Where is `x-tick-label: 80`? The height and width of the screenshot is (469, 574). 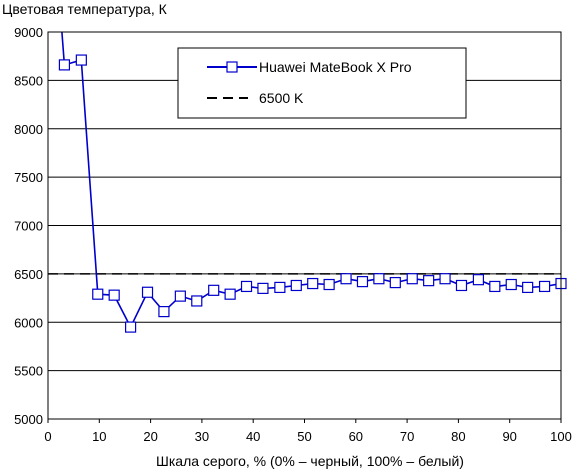 x-tick-label: 80 is located at coordinates (458, 436).